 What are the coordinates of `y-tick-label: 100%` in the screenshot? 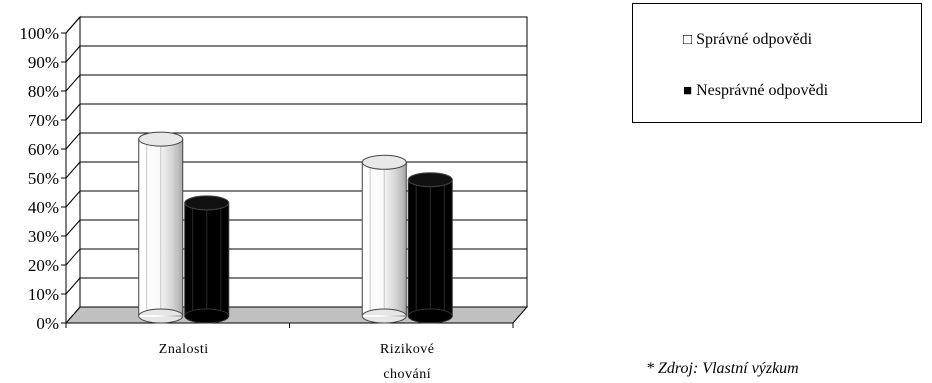 It's located at (39, 33).